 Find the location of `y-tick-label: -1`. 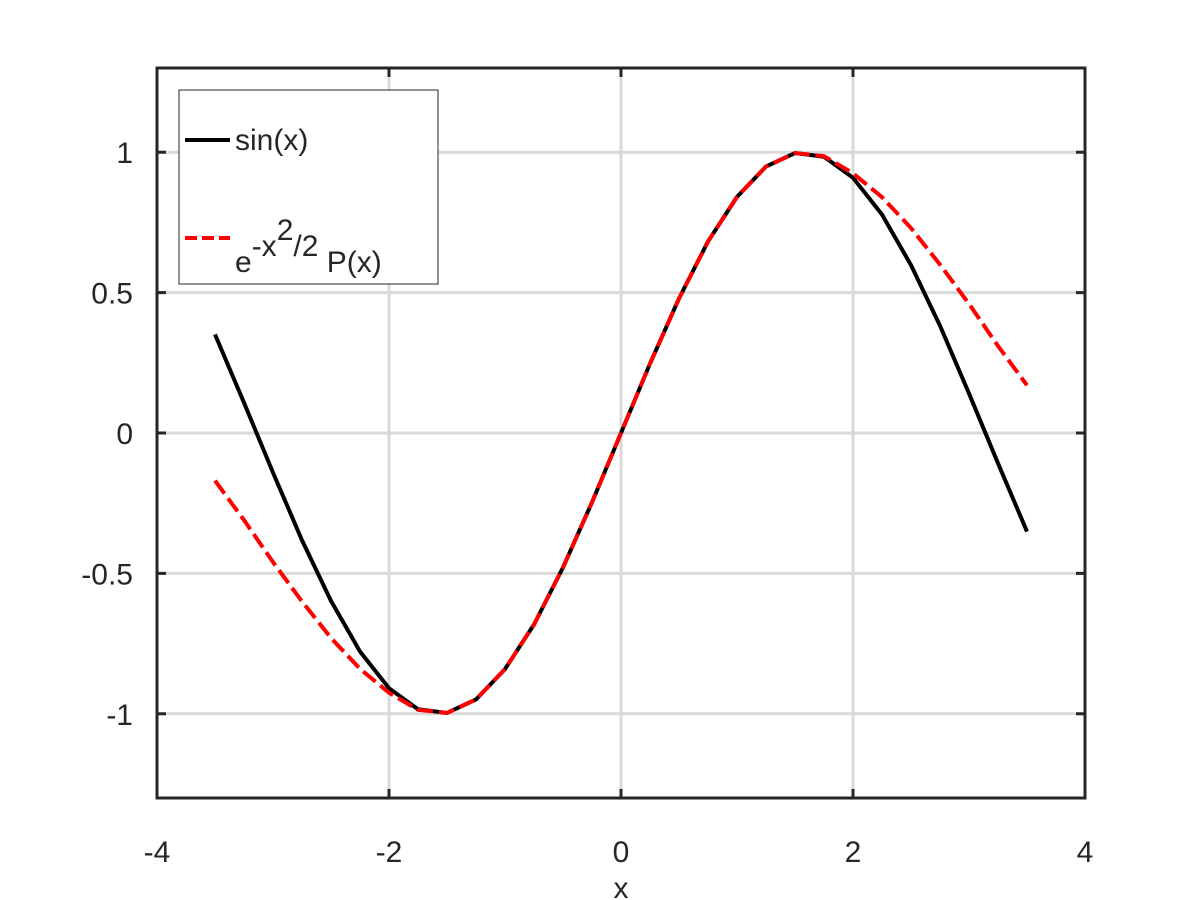

y-tick-label: -1 is located at coordinates (119, 715).